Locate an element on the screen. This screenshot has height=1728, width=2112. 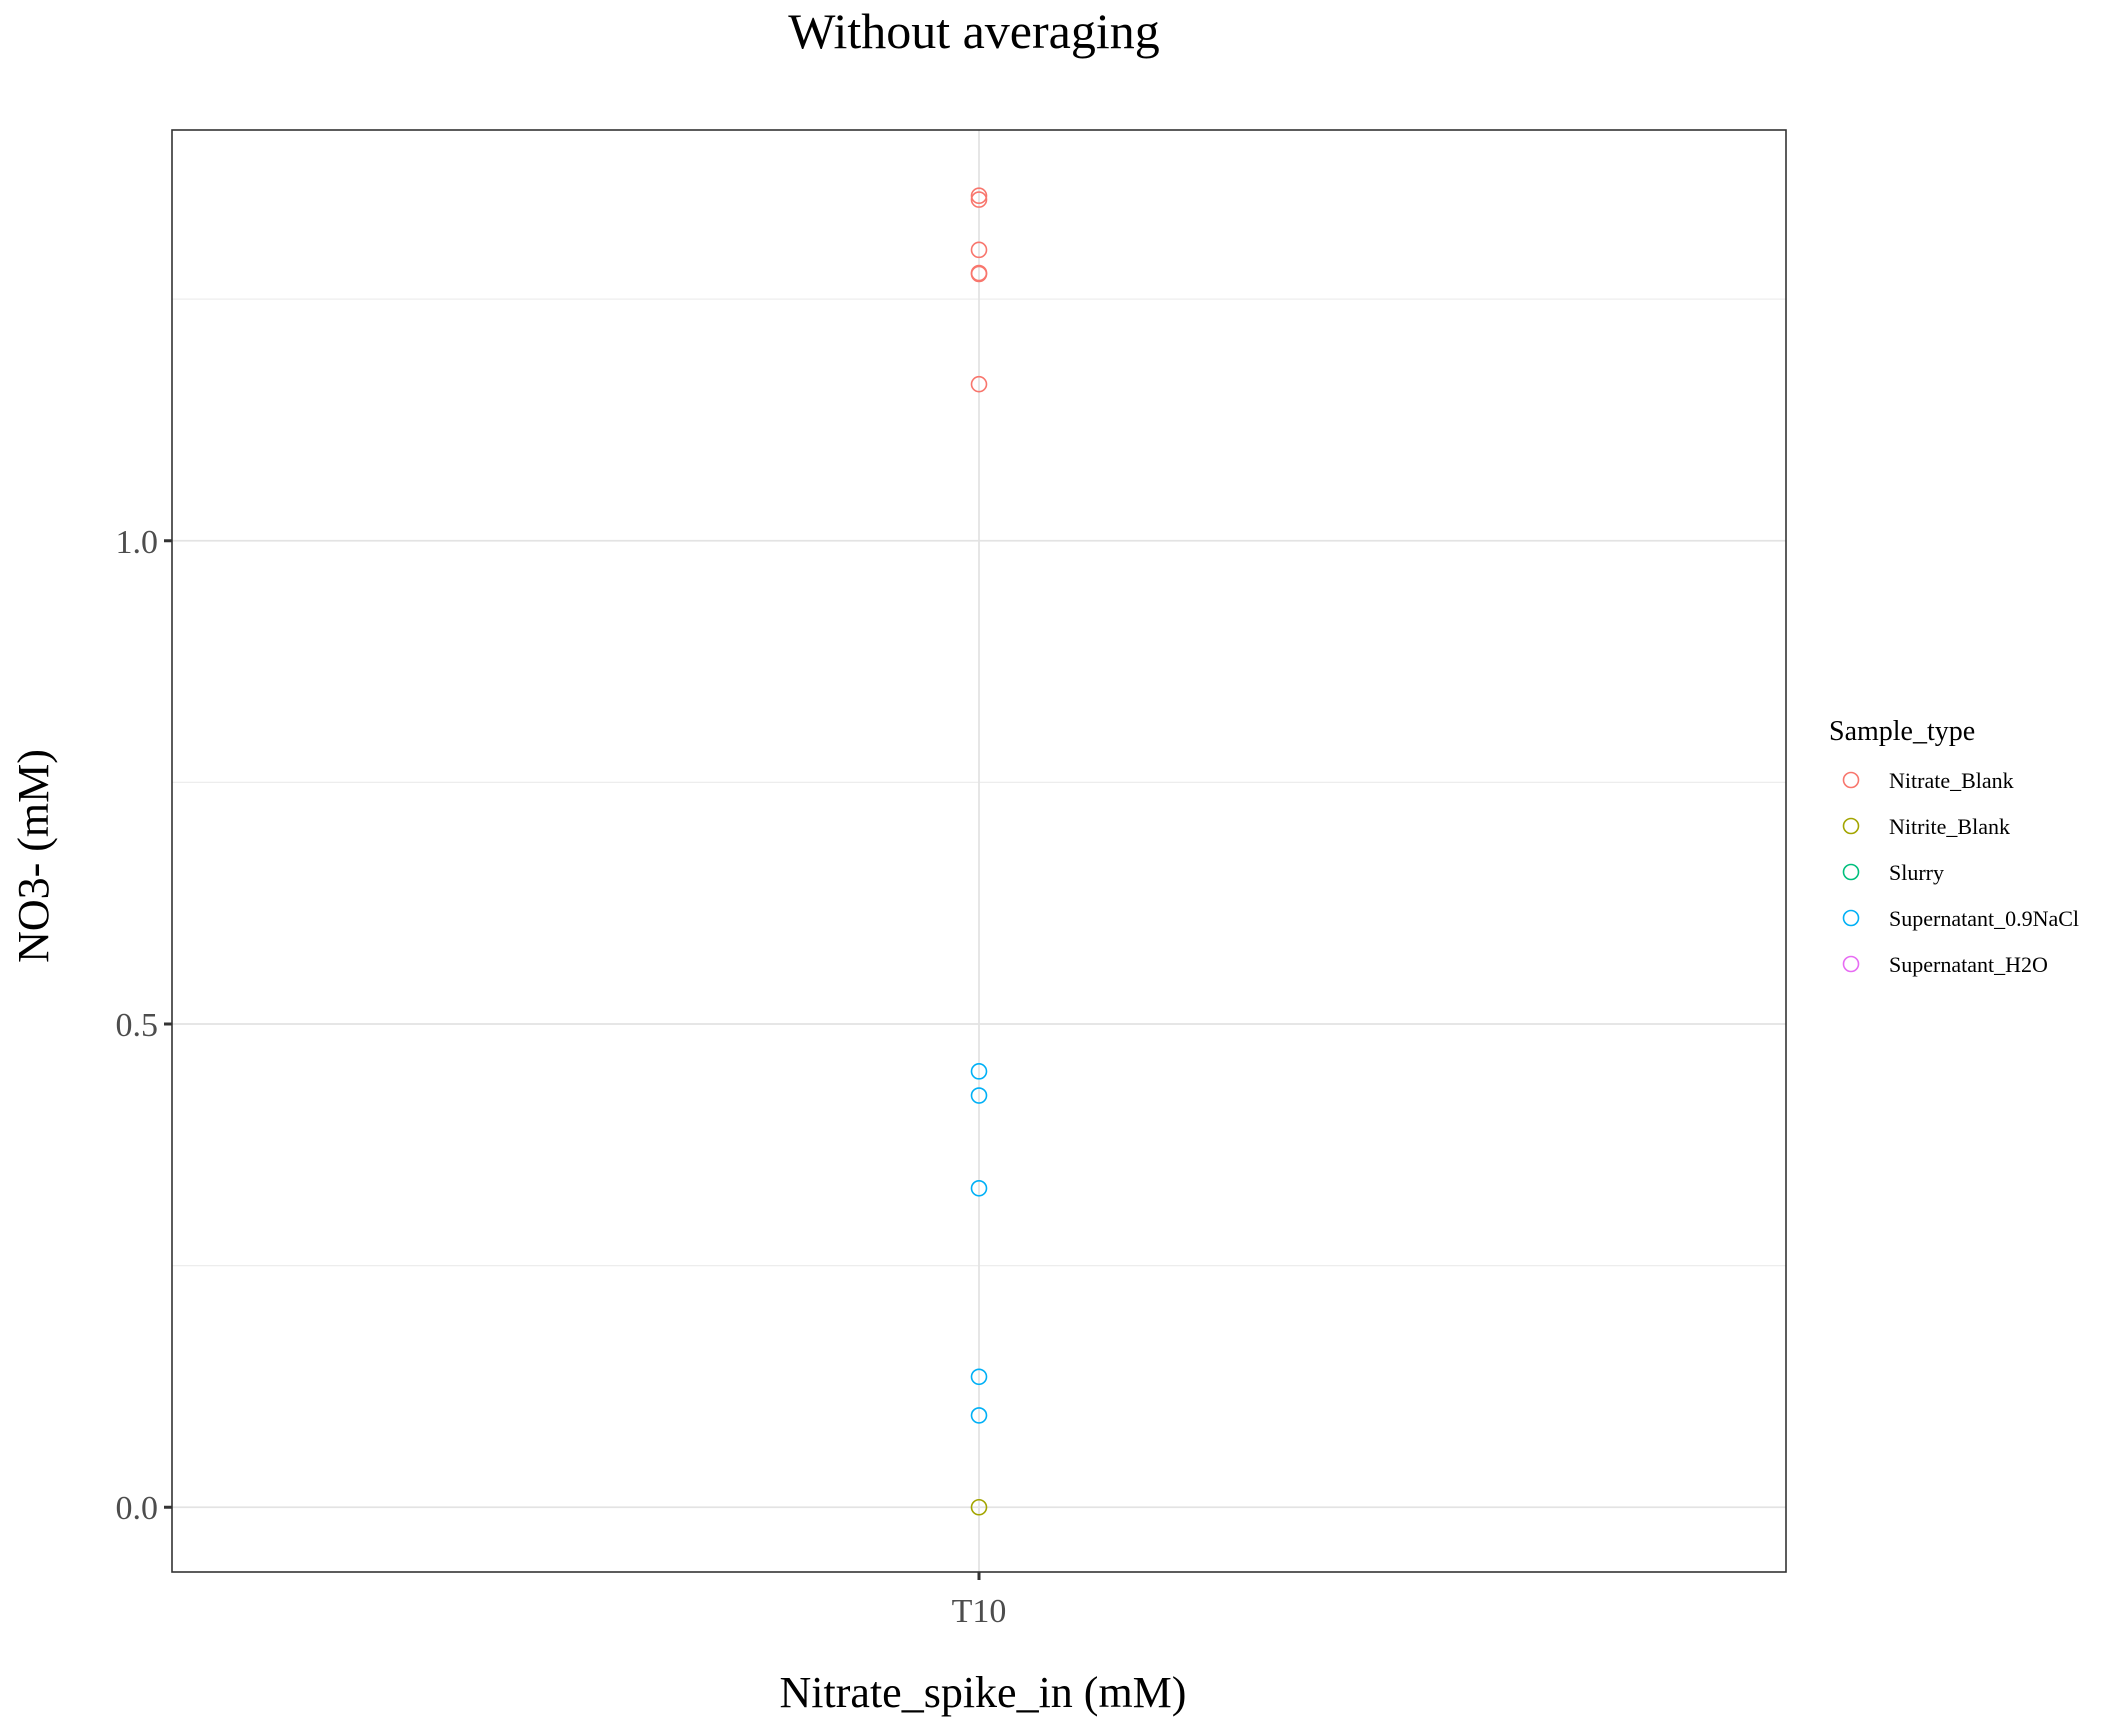
legend-label: Supernatant_0.9NaCl is located at coordinates (1984, 918).